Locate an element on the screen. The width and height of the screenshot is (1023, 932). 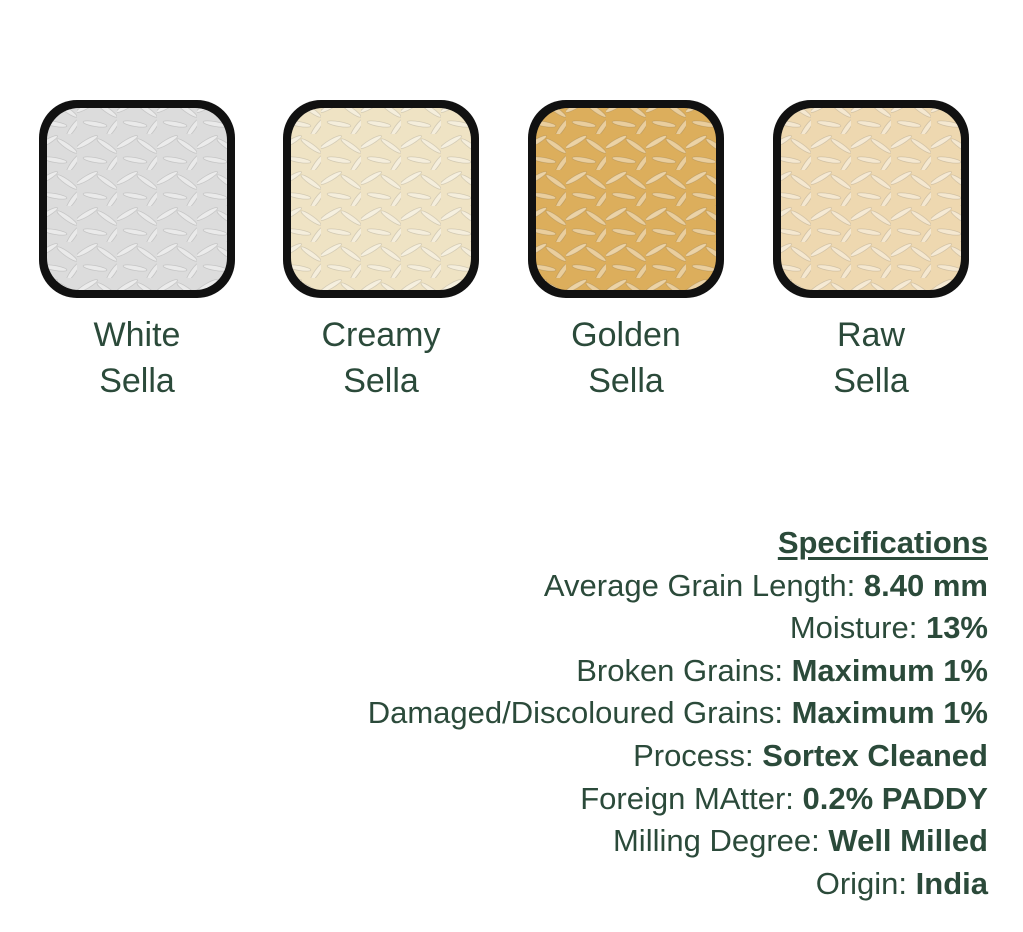
spec-value: Well Milled is located at coordinates (908, 841).